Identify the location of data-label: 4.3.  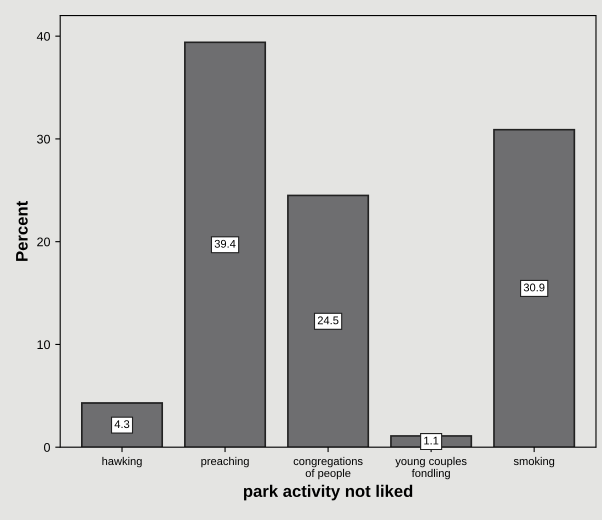
(122, 424).